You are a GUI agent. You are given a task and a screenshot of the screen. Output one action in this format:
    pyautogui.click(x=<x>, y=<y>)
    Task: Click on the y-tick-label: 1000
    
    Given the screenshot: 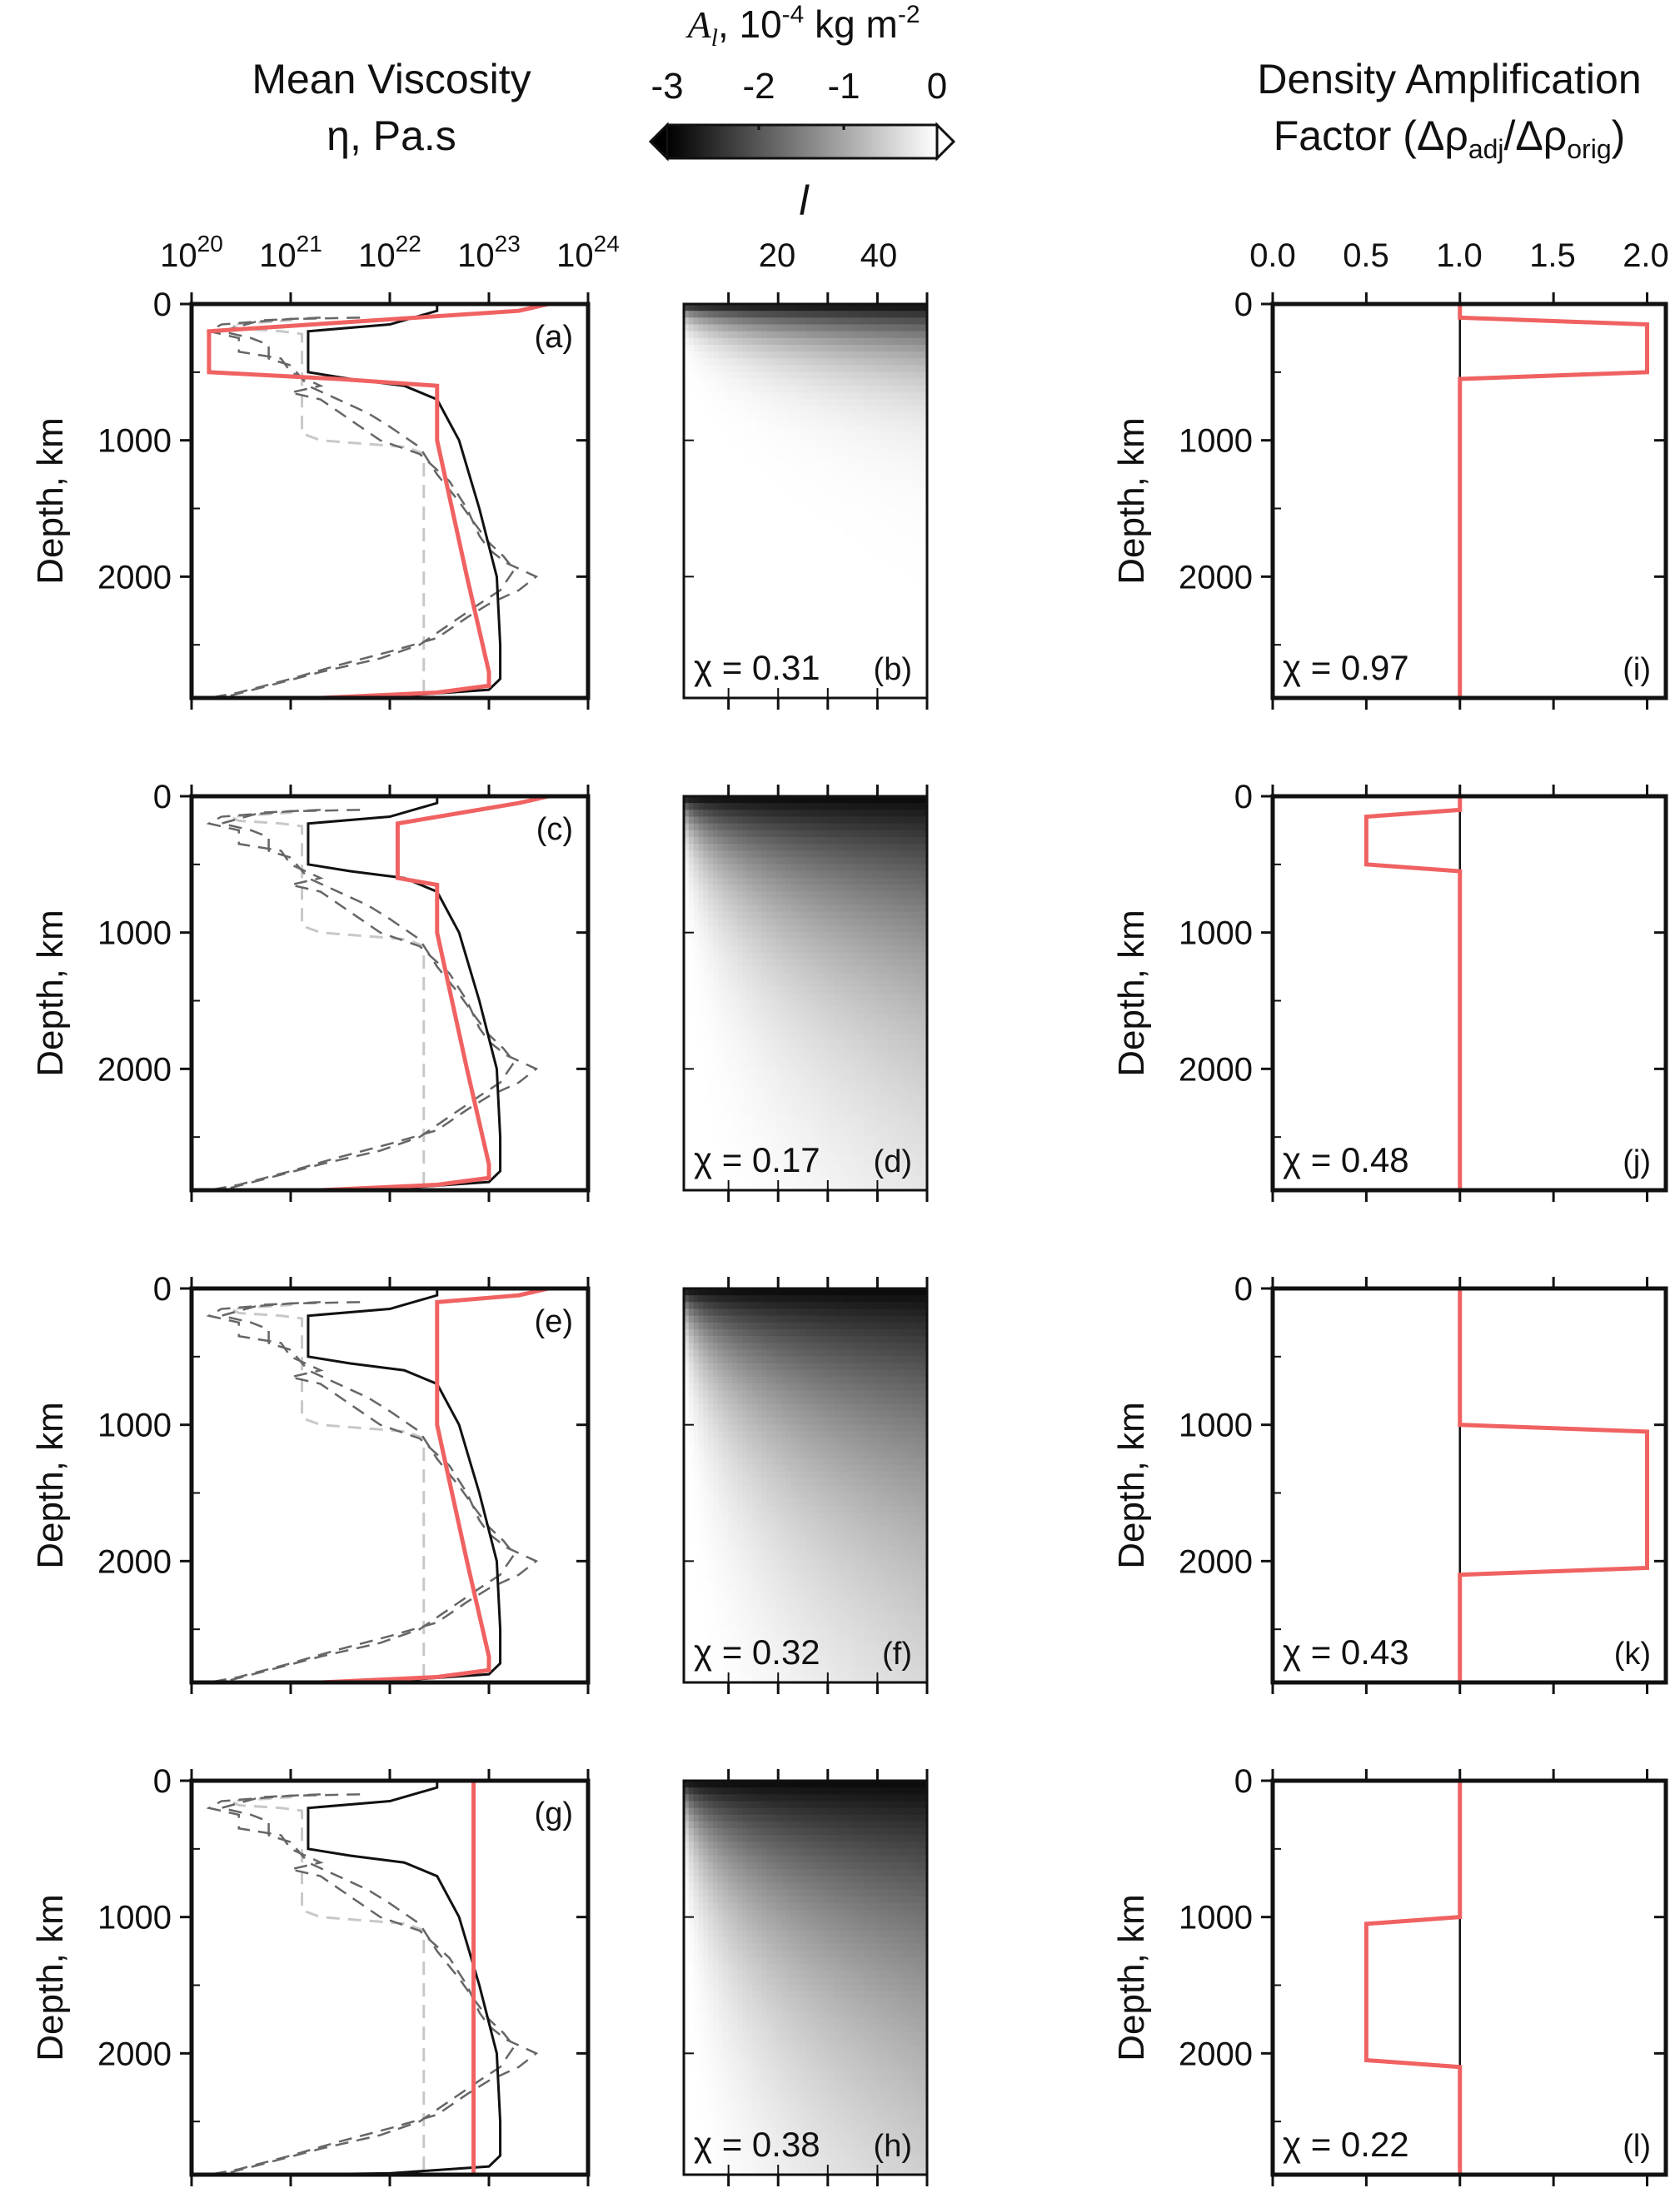 What is the action you would take?
    pyautogui.click(x=134, y=933)
    